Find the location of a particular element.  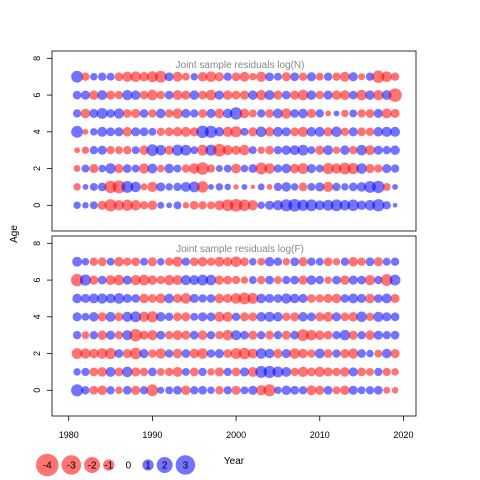

y-tick-label: 0 is located at coordinates (37, 390).